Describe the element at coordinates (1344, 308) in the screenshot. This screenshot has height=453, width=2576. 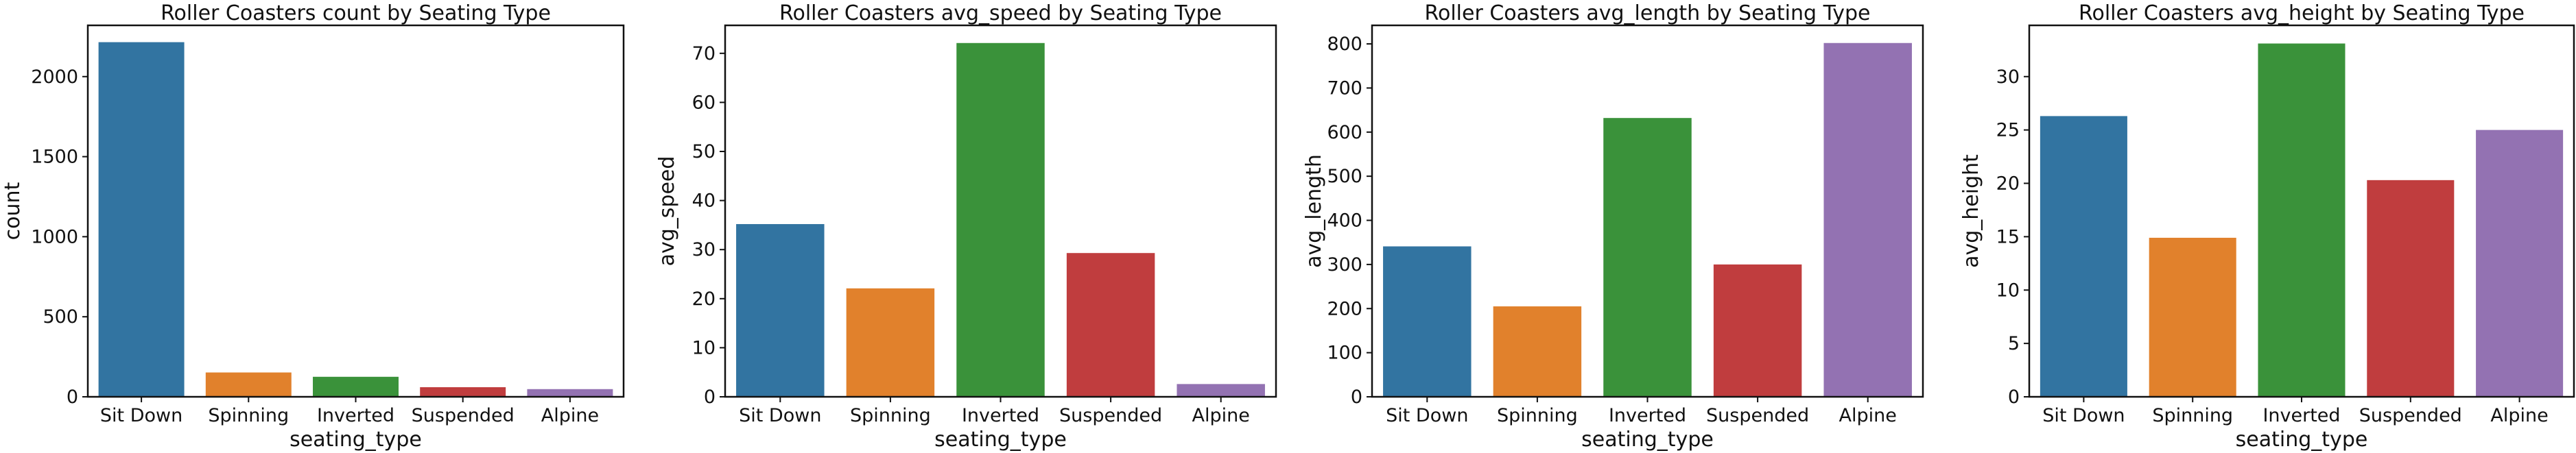
I see `y-tick-label: 200` at that location.